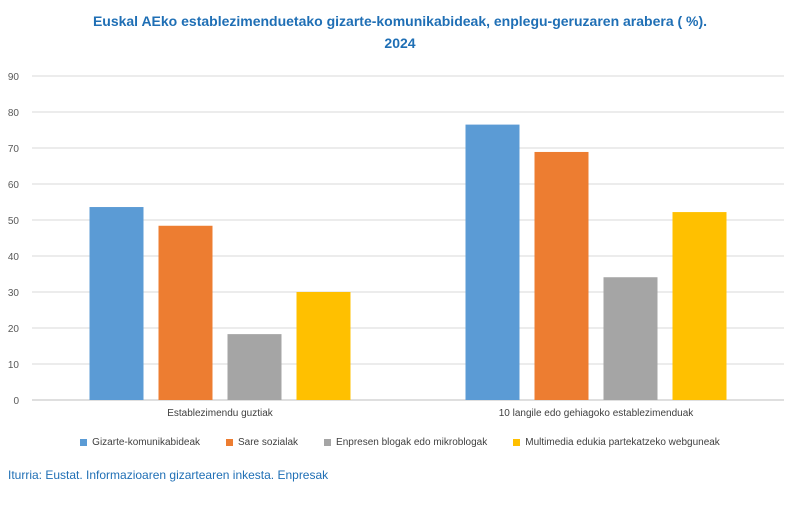  I want to click on legend-label: Multimedia edukia partekatzeko webguneak, so click(622, 442).